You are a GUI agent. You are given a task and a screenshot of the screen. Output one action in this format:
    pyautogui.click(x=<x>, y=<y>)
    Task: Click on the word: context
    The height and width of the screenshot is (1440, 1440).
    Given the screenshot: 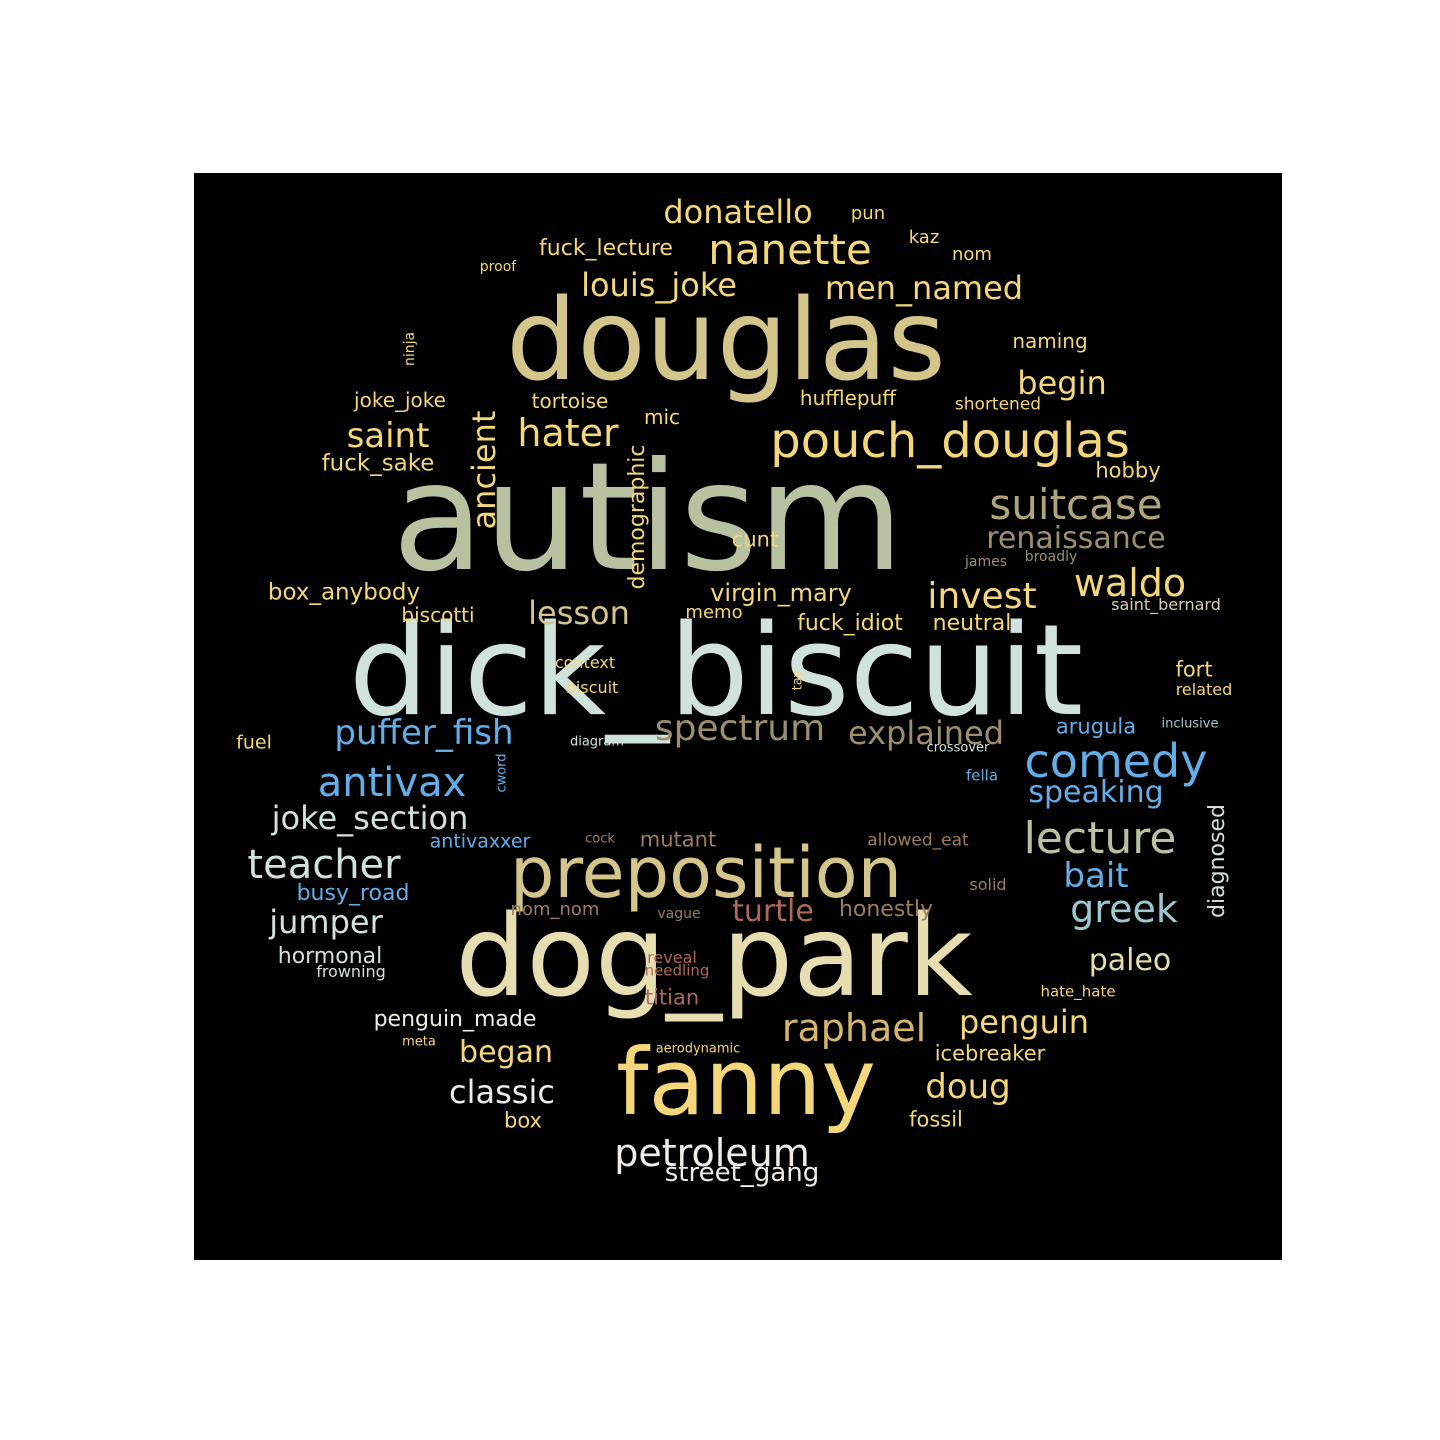 What is the action you would take?
    pyautogui.click(x=585, y=662)
    